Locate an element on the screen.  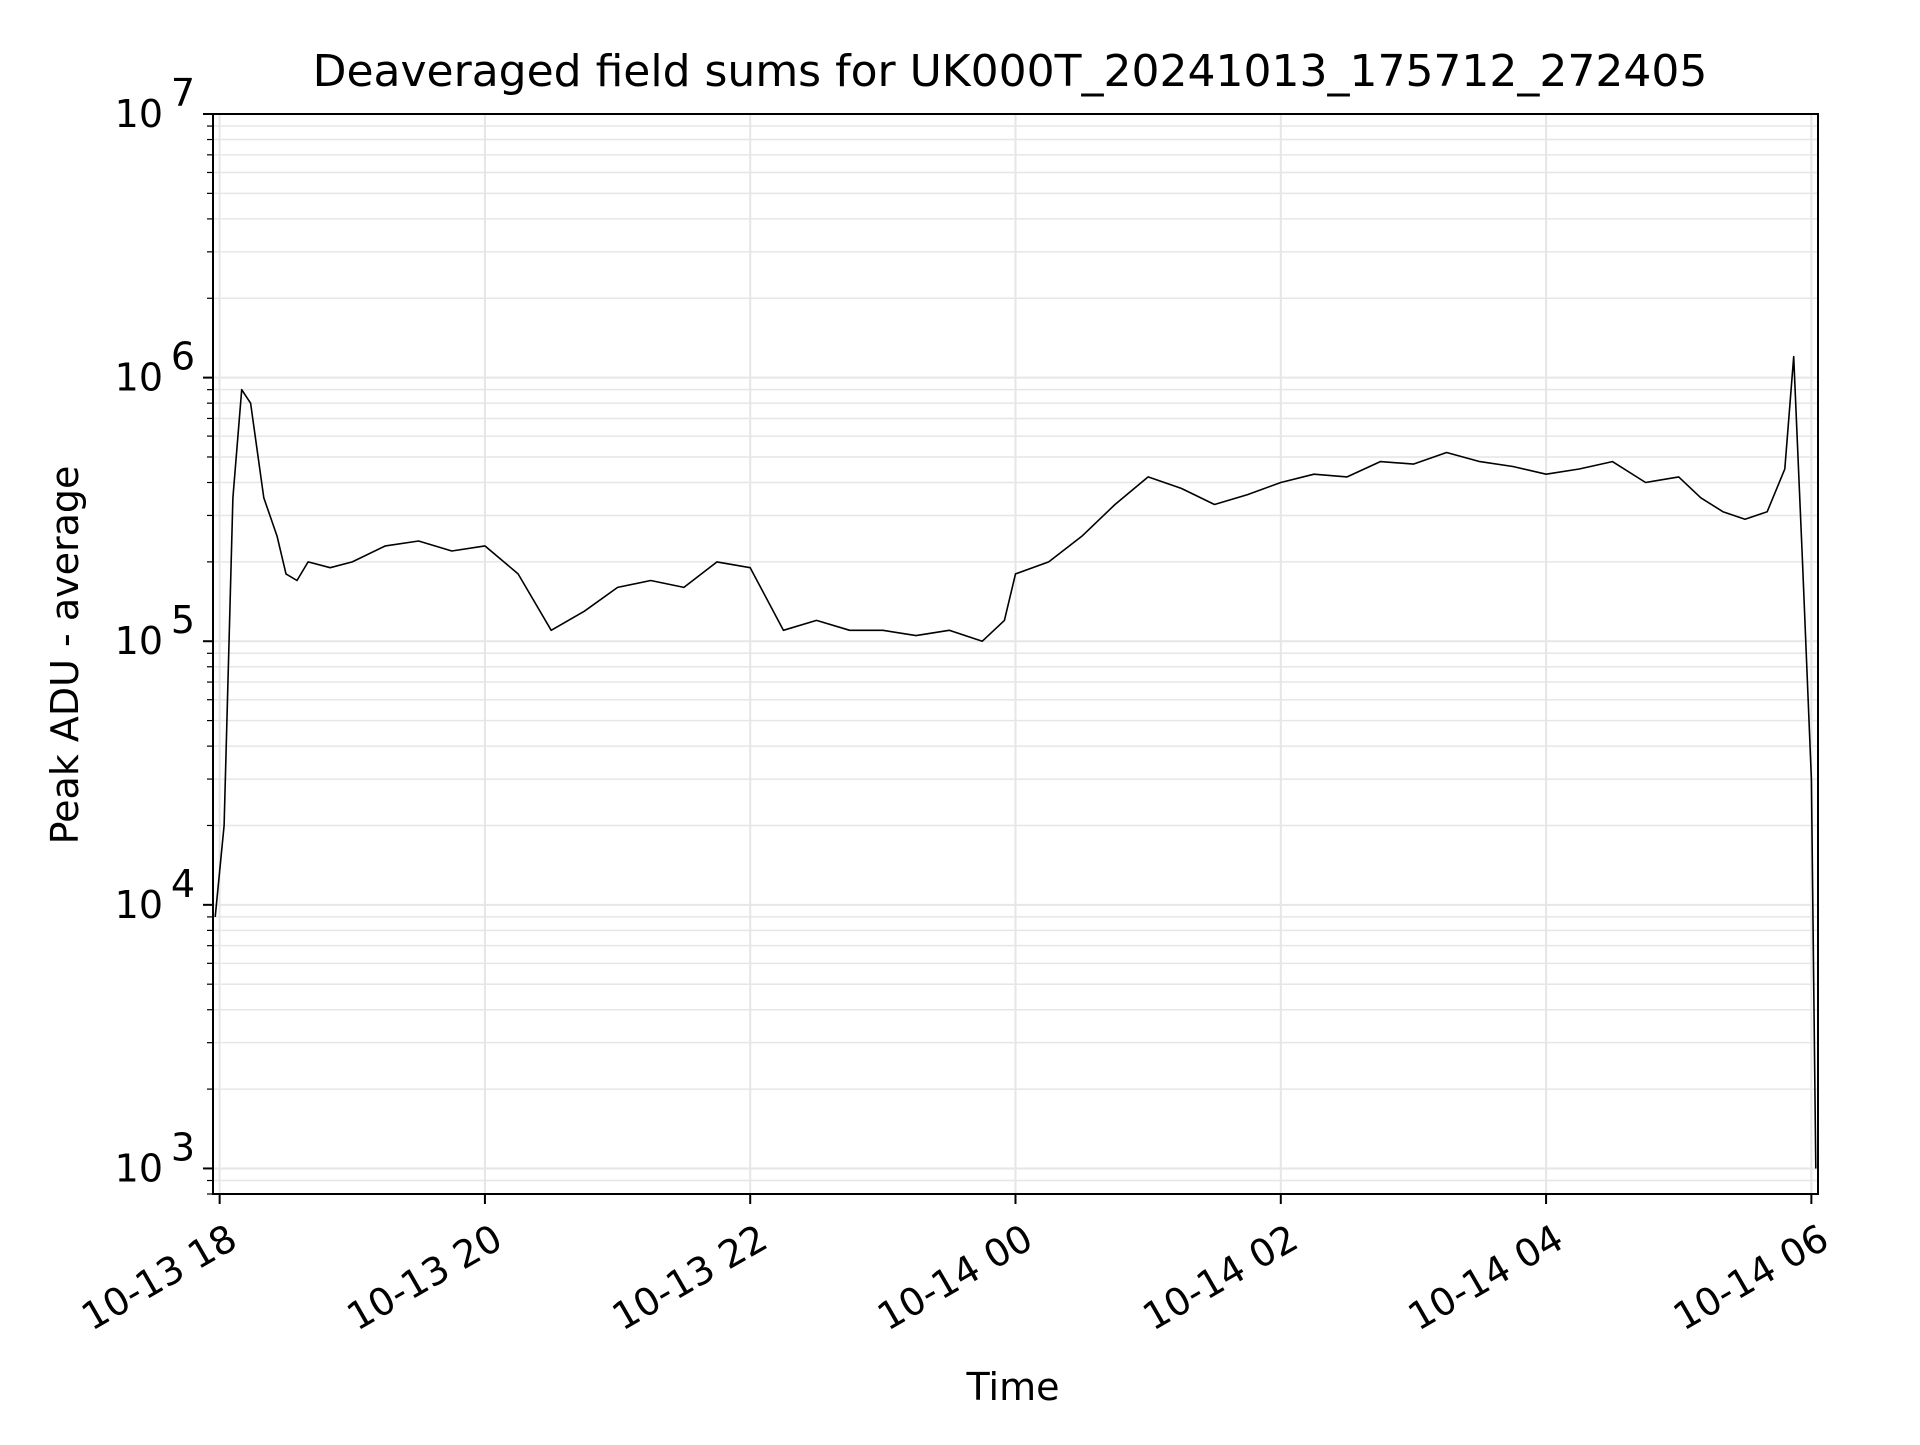
y-tick-exponent: 5 is located at coordinates (183, 620).